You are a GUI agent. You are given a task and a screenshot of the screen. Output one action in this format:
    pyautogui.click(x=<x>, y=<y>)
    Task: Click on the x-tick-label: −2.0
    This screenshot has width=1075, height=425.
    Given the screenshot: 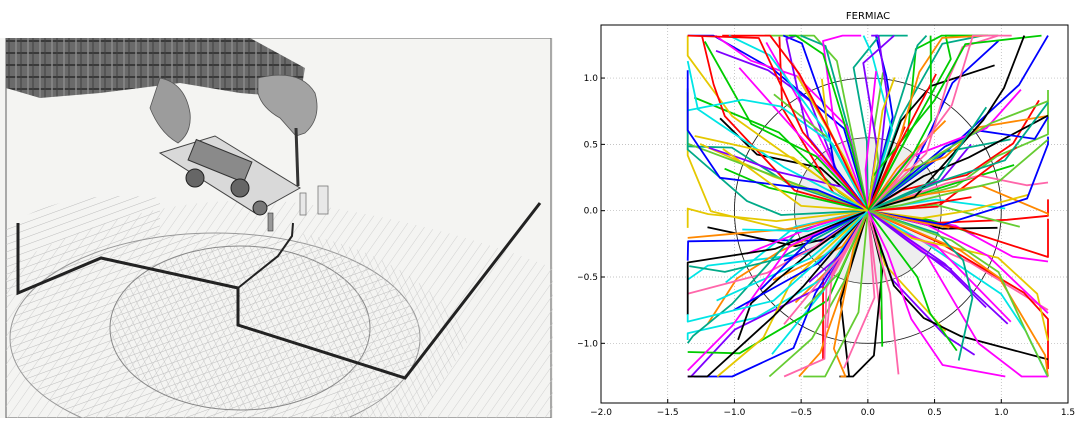 What is the action you would take?
    pyautogui.click(x=601, y=413)
    